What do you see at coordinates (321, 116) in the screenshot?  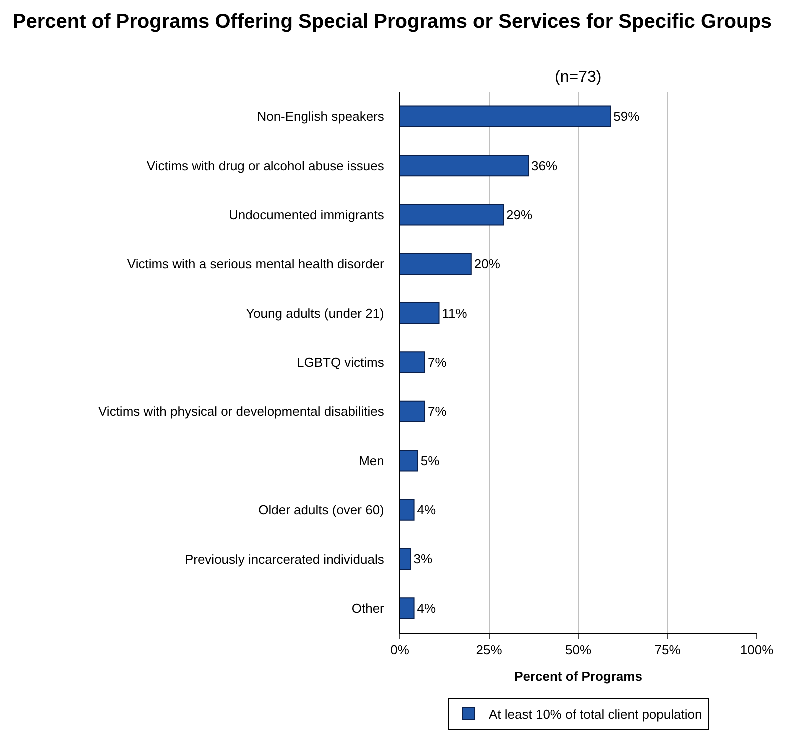 I see `y-tick-label: Non-English speakers` at bounding box center [321, 116].